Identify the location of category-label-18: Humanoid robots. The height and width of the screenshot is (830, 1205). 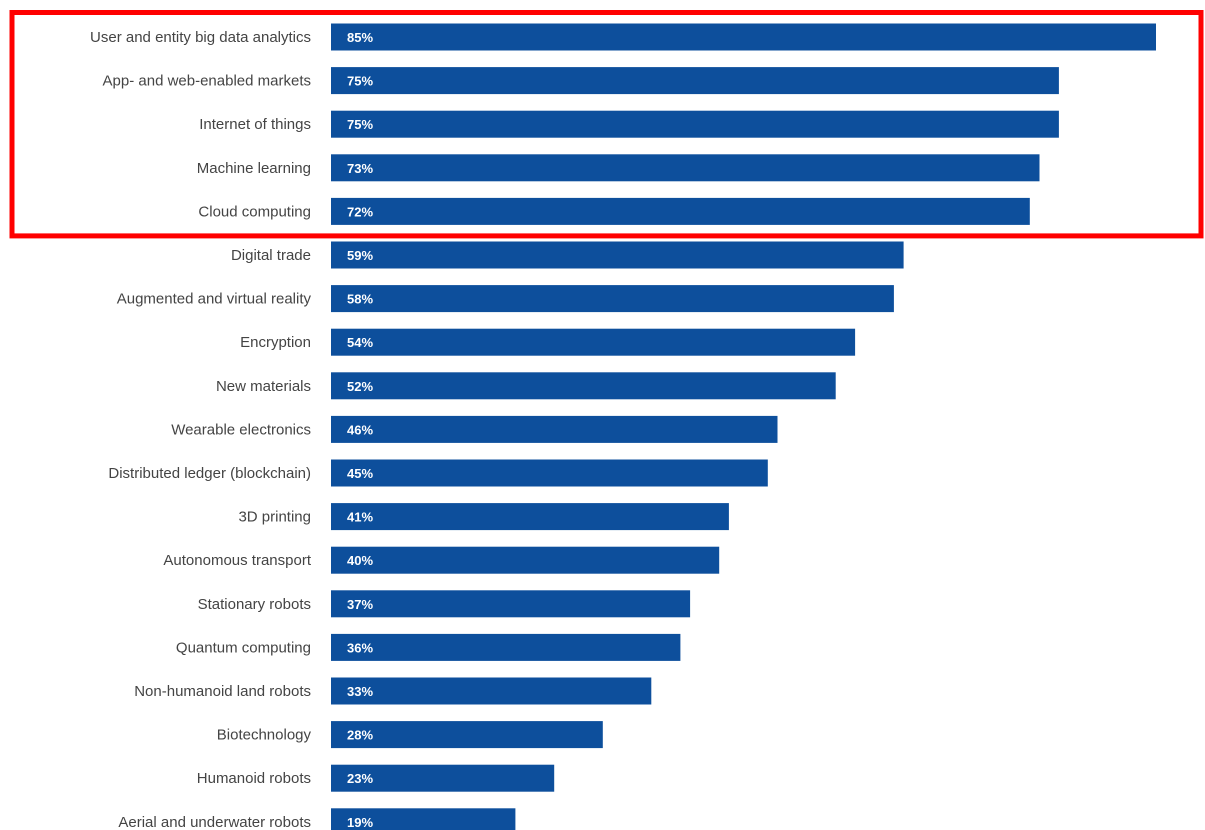
(254, 778).